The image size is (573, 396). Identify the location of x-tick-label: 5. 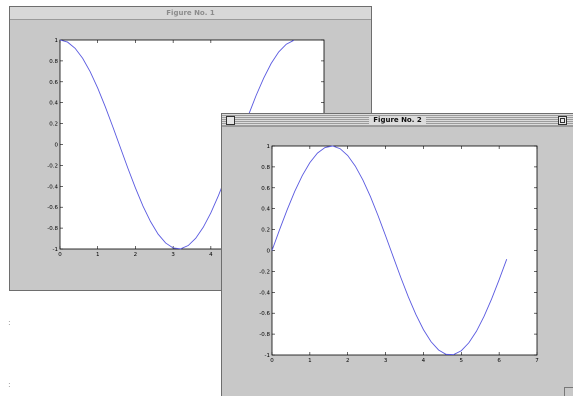
(462, 361).